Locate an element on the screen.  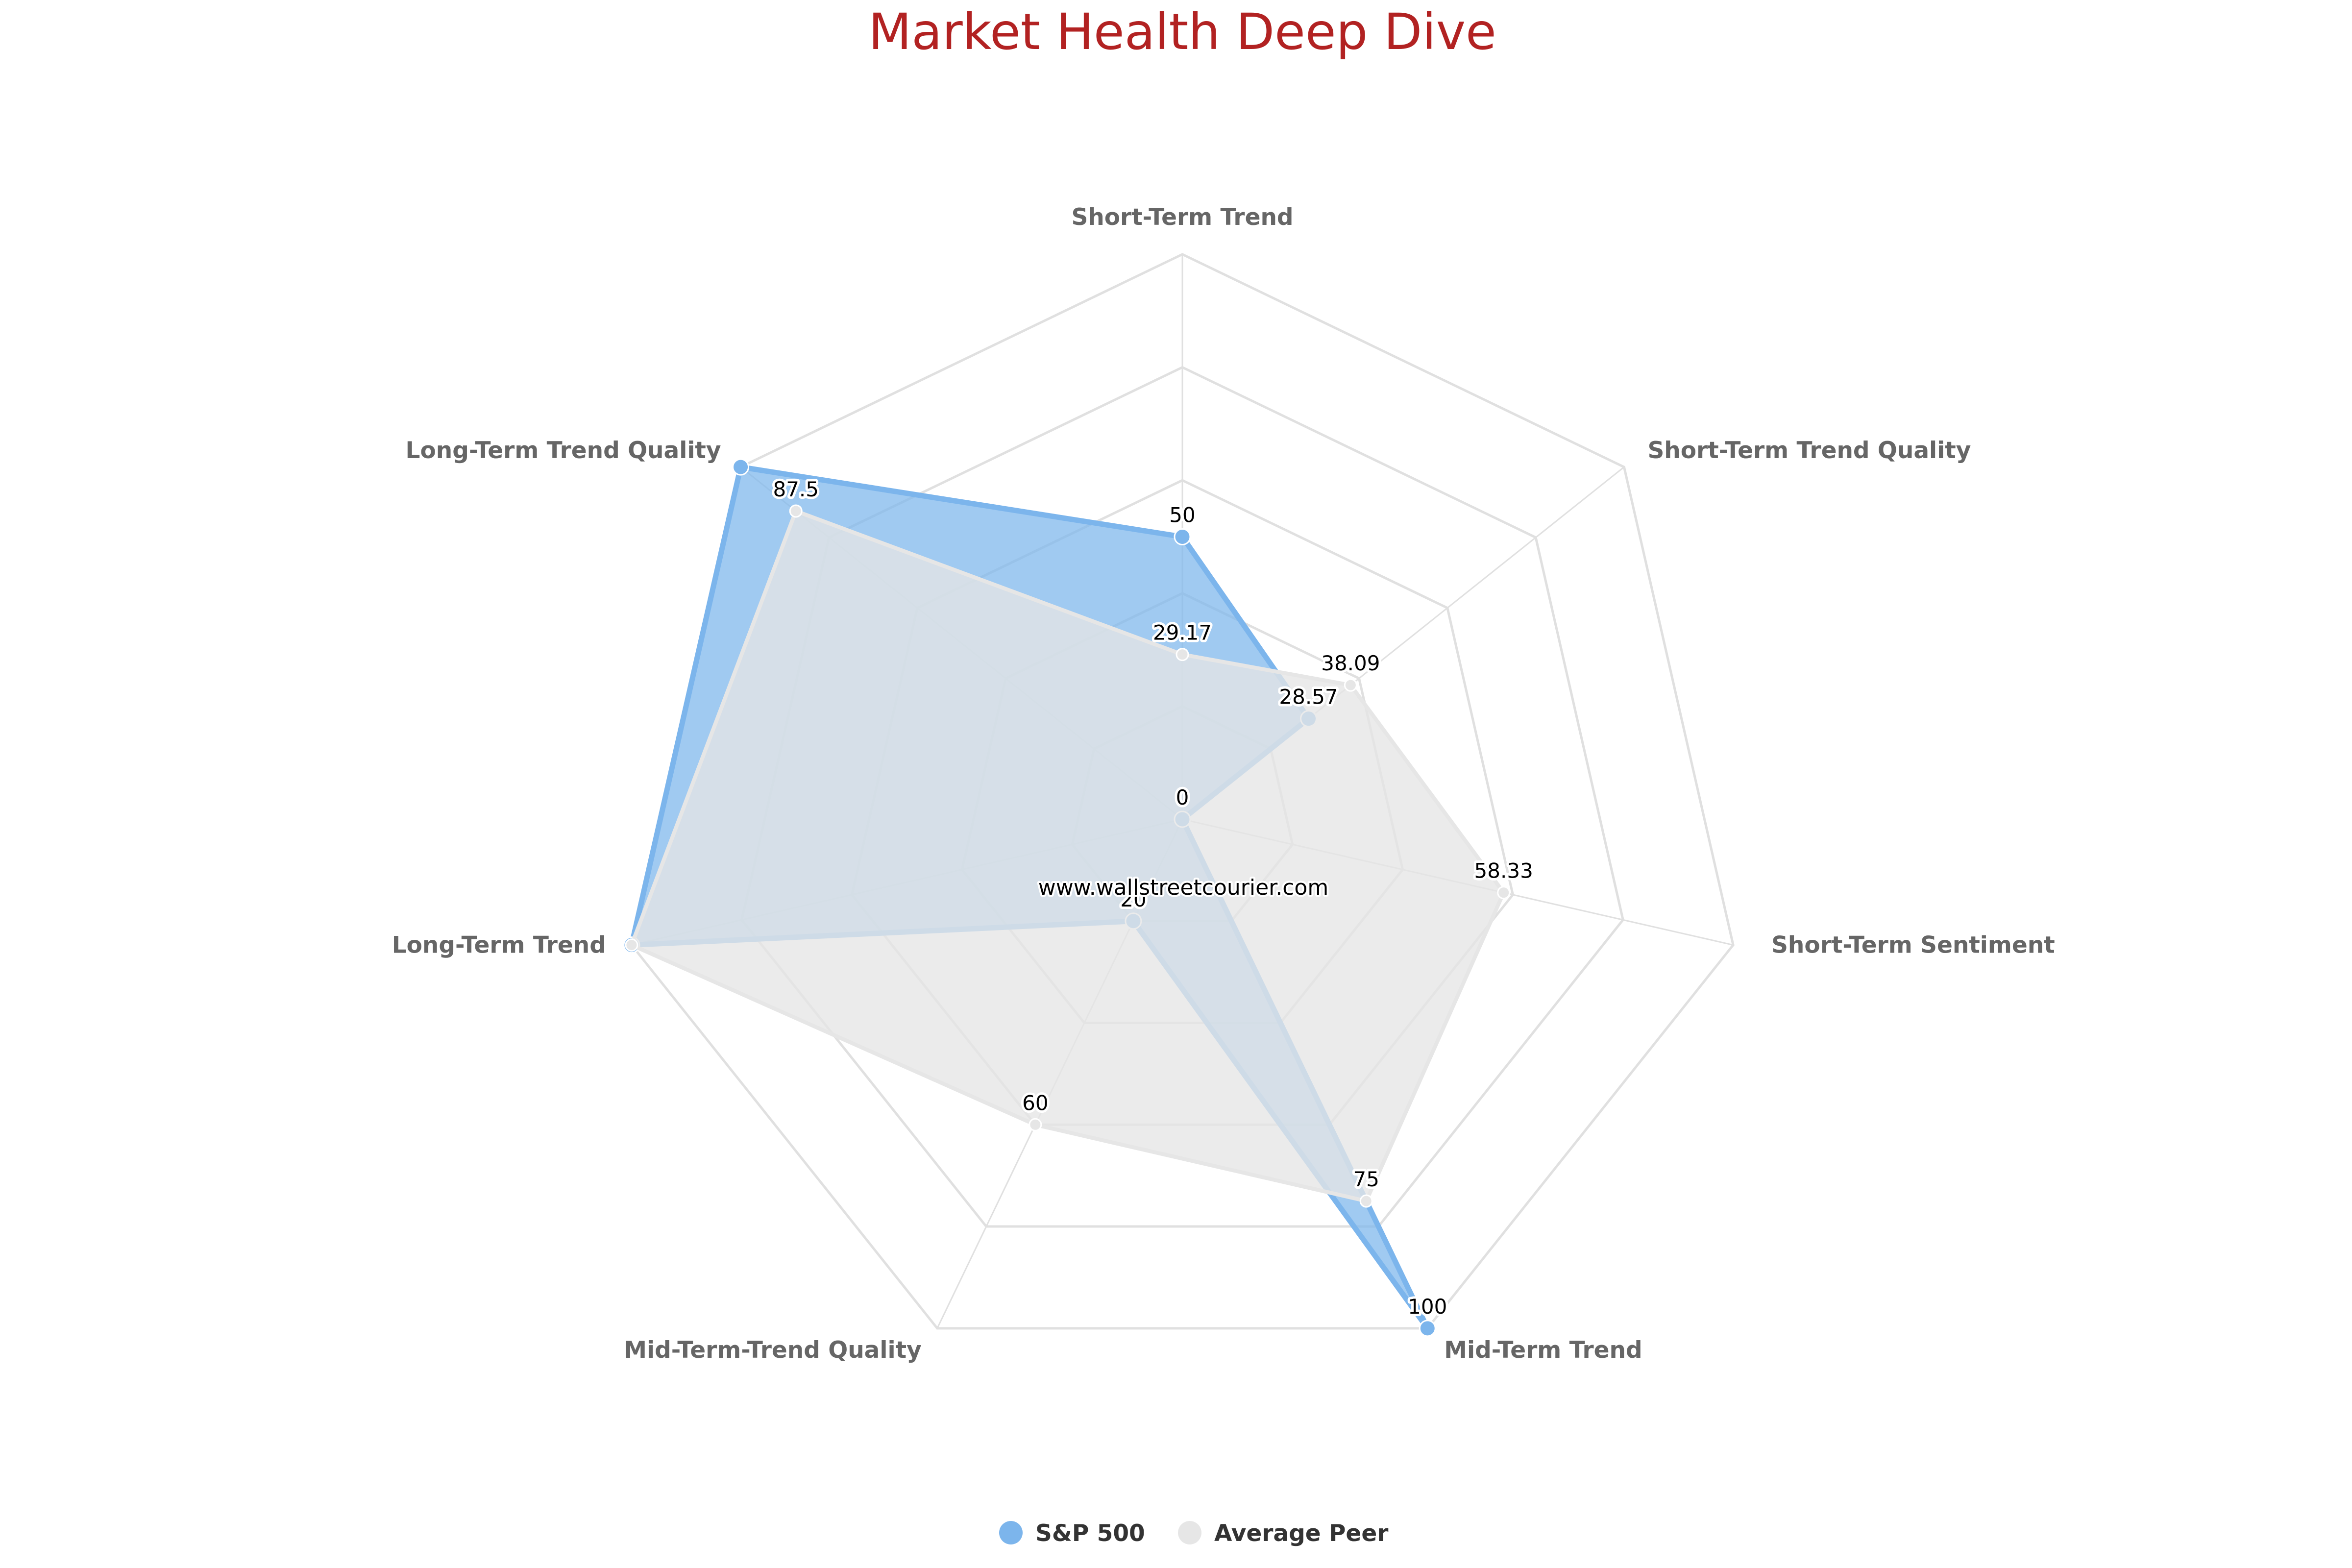
data-label: 100 is located at coordinates (1427, 1307).